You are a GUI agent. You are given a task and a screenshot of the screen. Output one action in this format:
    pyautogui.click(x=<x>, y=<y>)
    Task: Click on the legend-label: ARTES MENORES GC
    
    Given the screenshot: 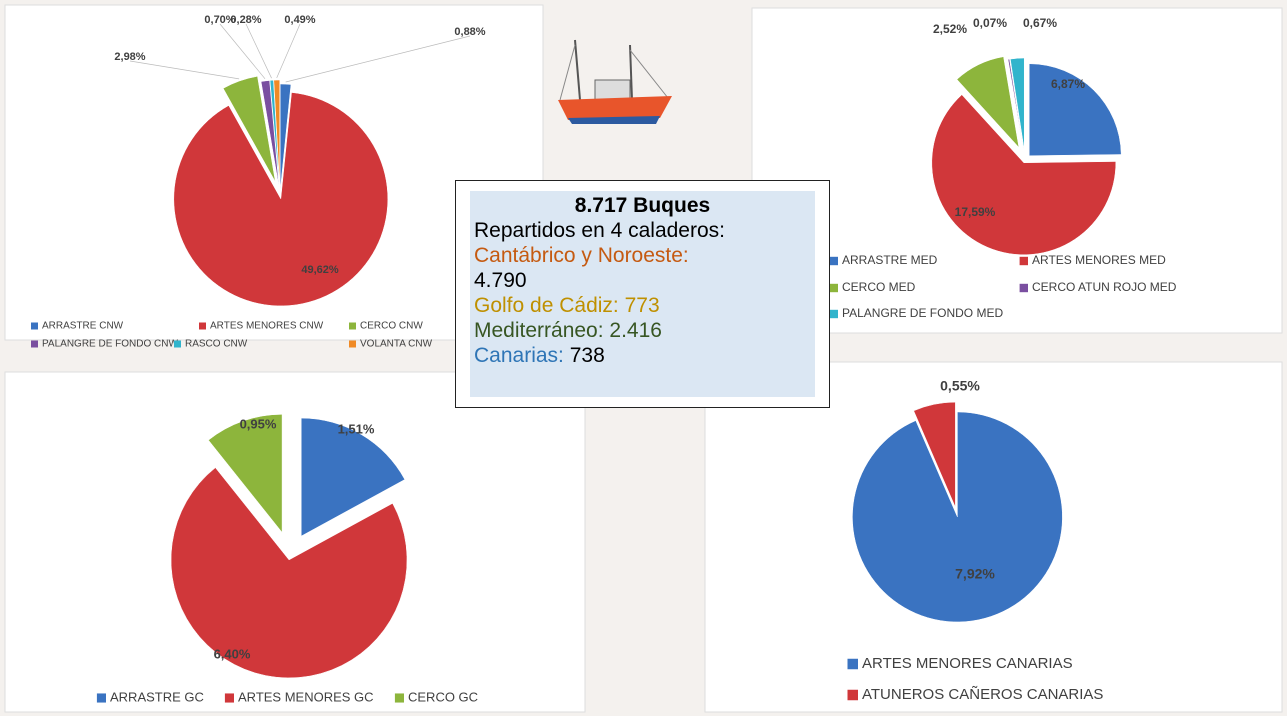 What is the action you would take?
    pyautogui.click(x=306, y=696)
    